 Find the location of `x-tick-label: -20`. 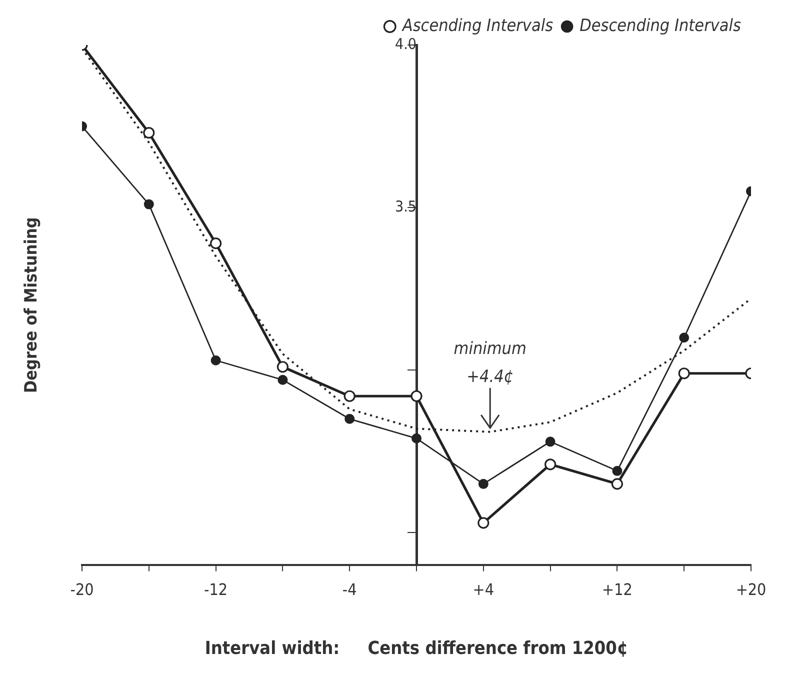

x-tick-label: -20 is located at coordinates (82, 589).